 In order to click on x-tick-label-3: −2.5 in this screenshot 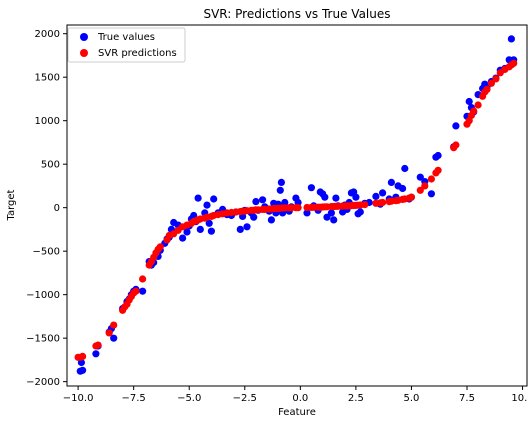, I will do `click(245, 398)`.